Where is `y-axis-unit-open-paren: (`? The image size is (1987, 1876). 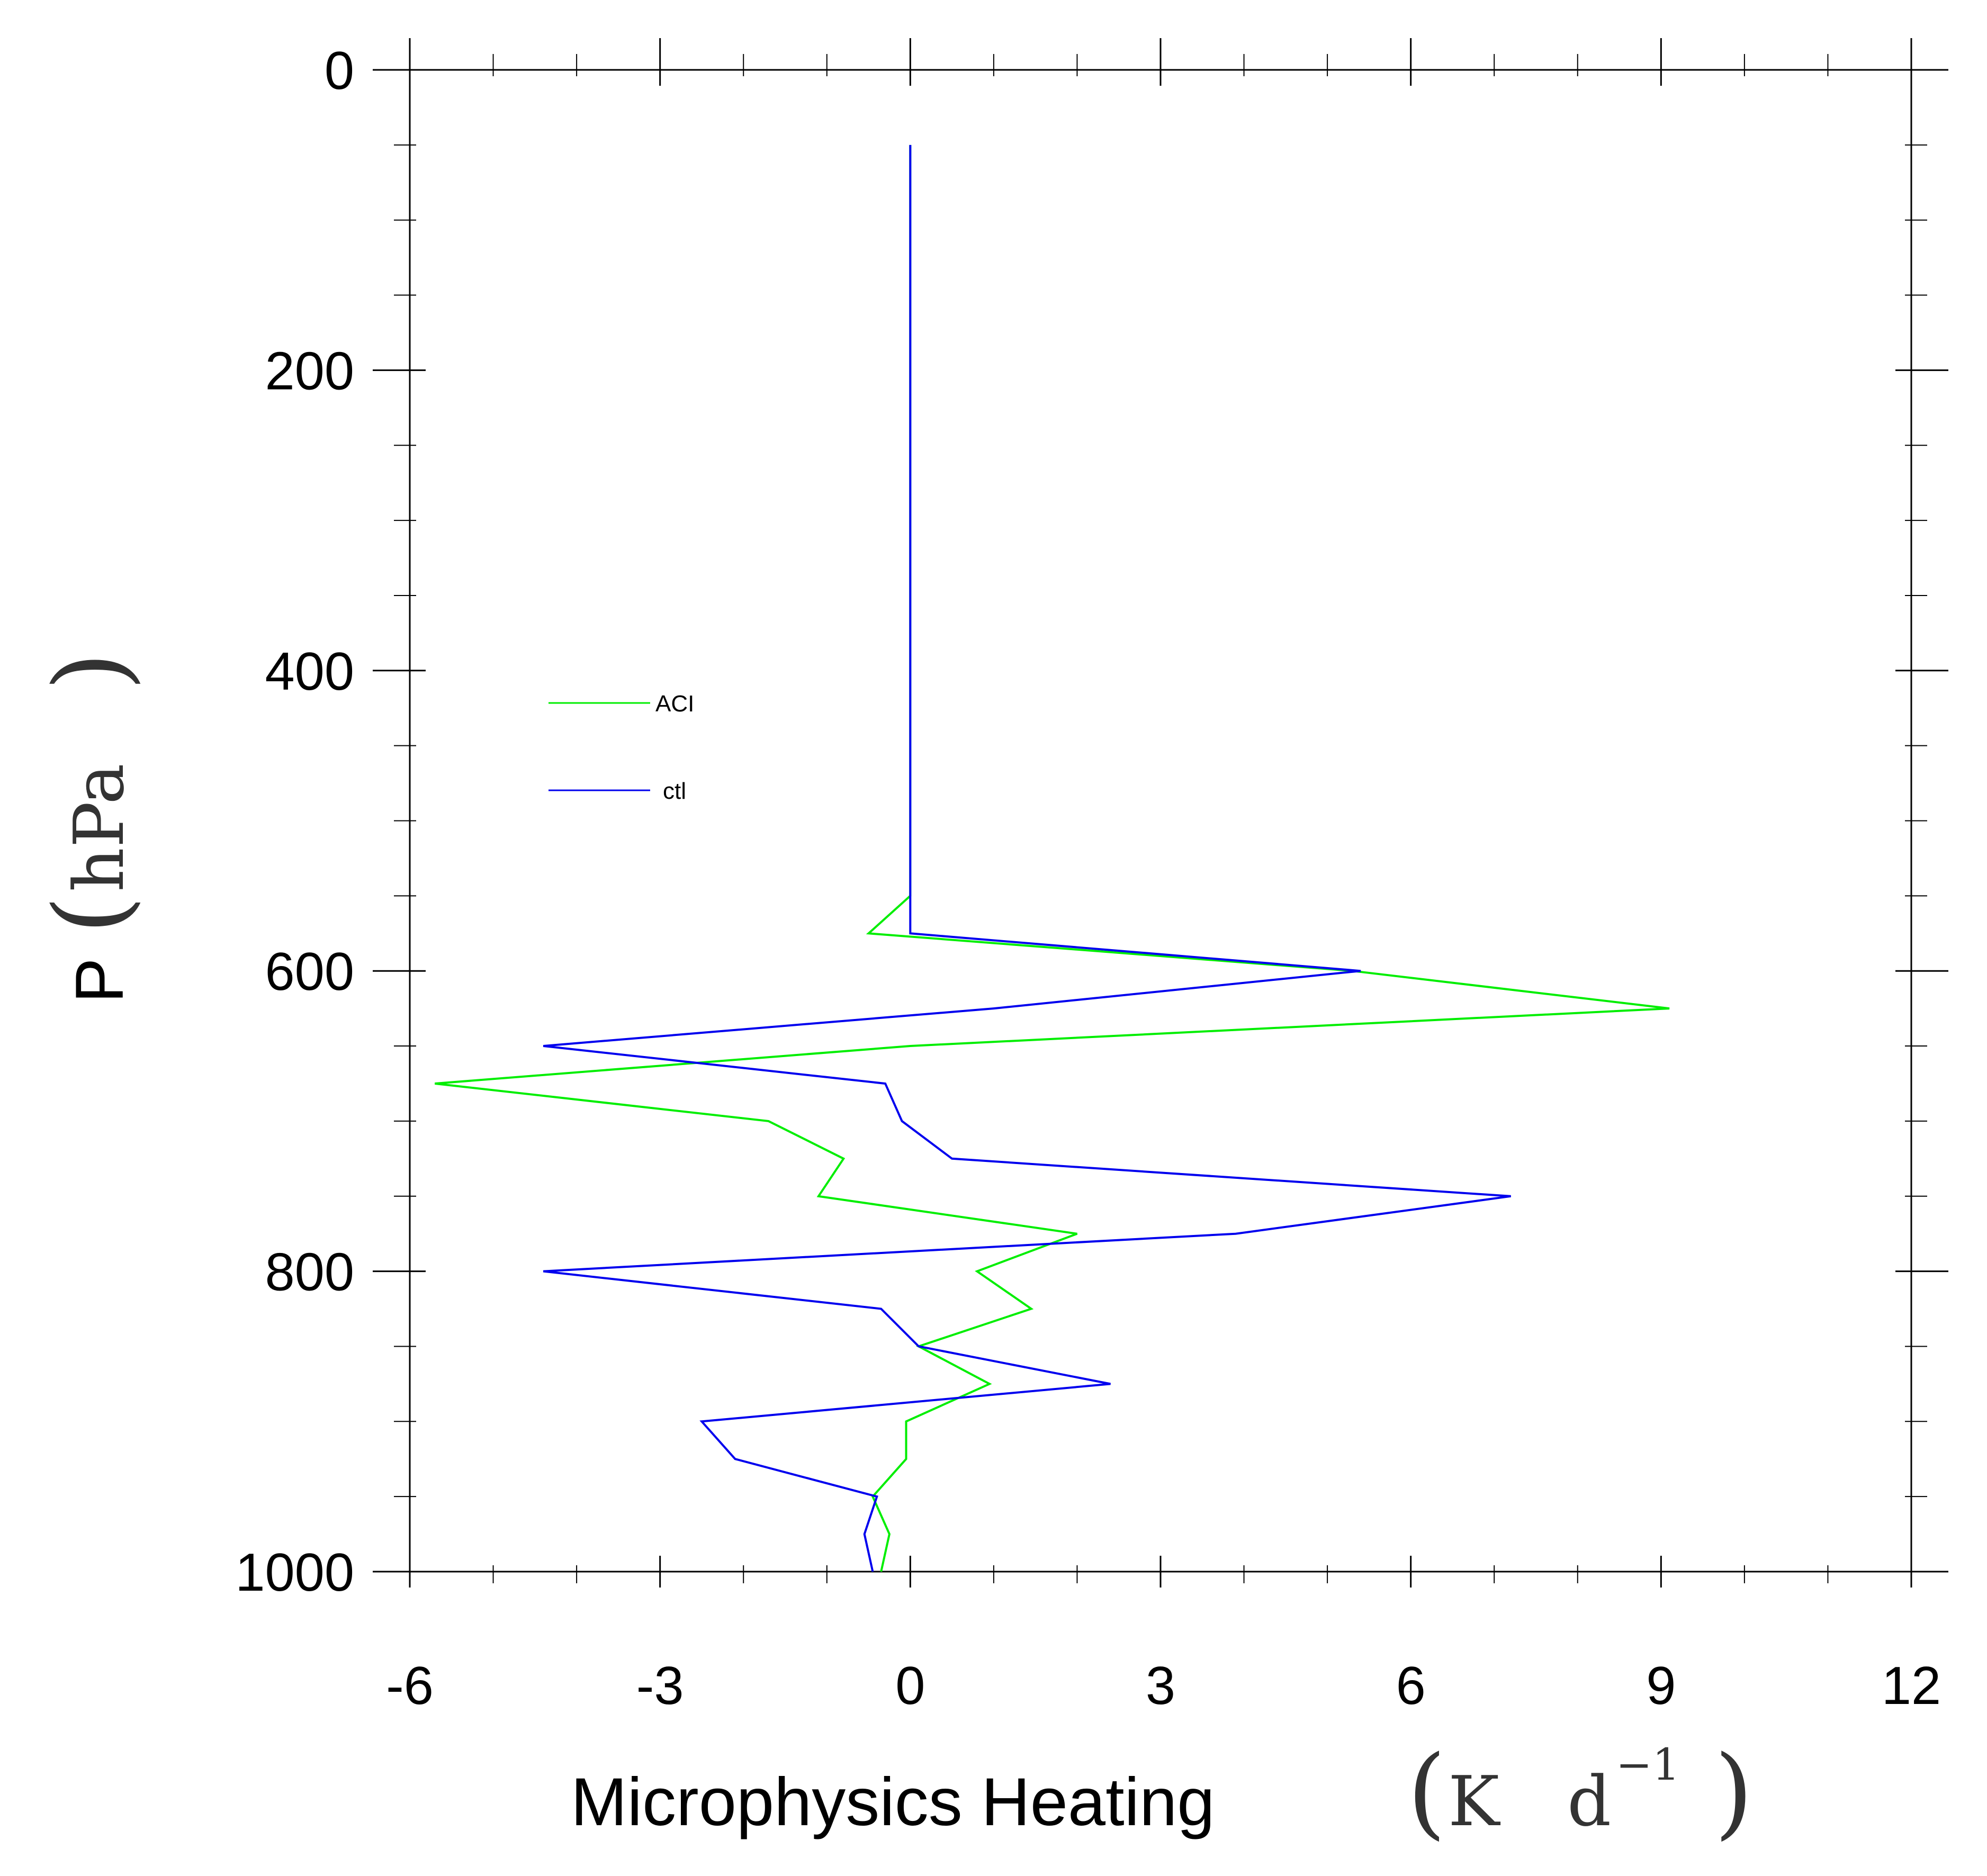 y-axis-unit-open-paren: ( is located at coordinates (91, 915).